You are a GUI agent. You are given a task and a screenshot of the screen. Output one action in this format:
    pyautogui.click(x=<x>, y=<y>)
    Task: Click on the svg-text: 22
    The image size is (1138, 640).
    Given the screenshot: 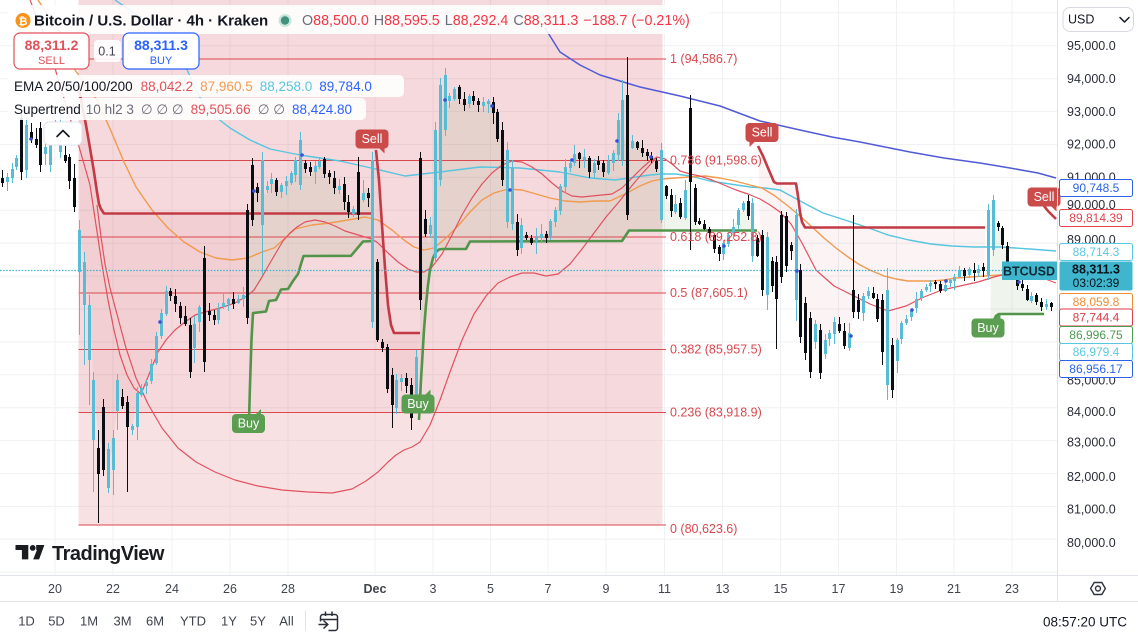 What is the action you would take?
    pyautogui.click(x=113, y=589)
    